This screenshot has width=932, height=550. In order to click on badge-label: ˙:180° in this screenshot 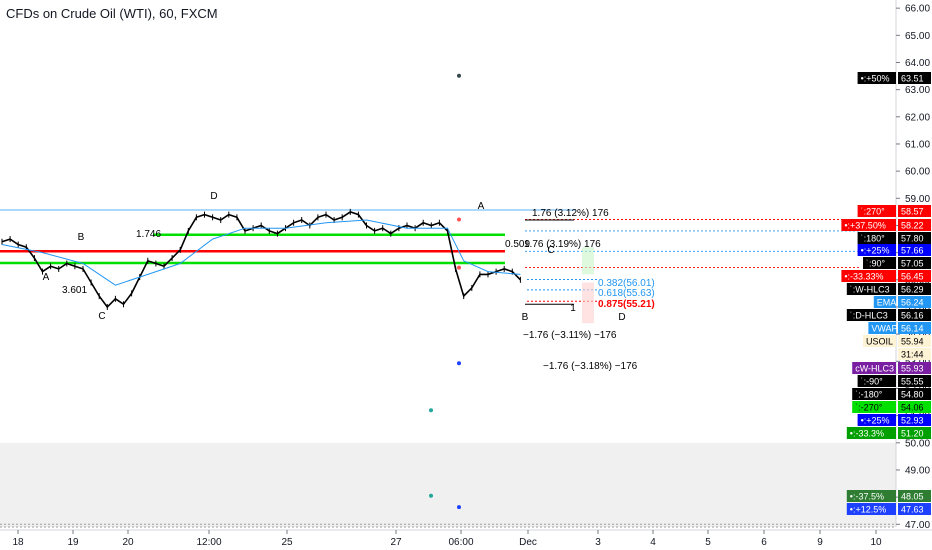, I will do `click(873, 239)`.